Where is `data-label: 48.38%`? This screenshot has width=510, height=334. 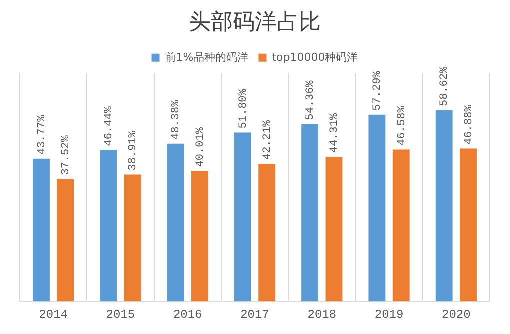 data-label: 48.38% is located at coordinates (176, 120).